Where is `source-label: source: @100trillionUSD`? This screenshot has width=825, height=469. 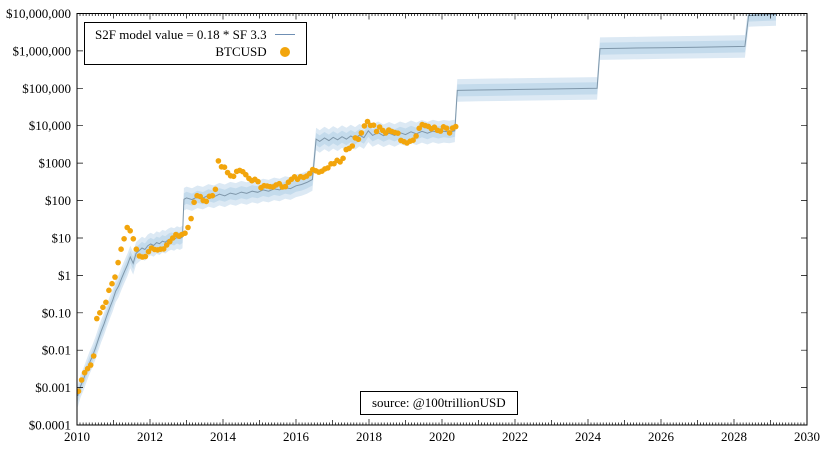 source-label: source: @100trillionUSD is located at coordinates (439, 402).